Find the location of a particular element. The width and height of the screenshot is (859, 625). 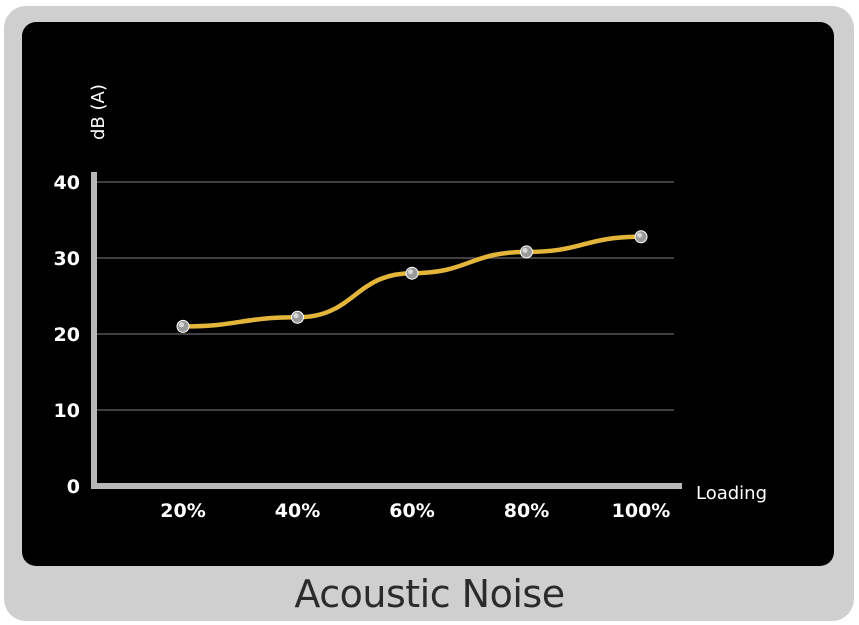

x-axis-label: Loading is located at coordinates (731, 493).